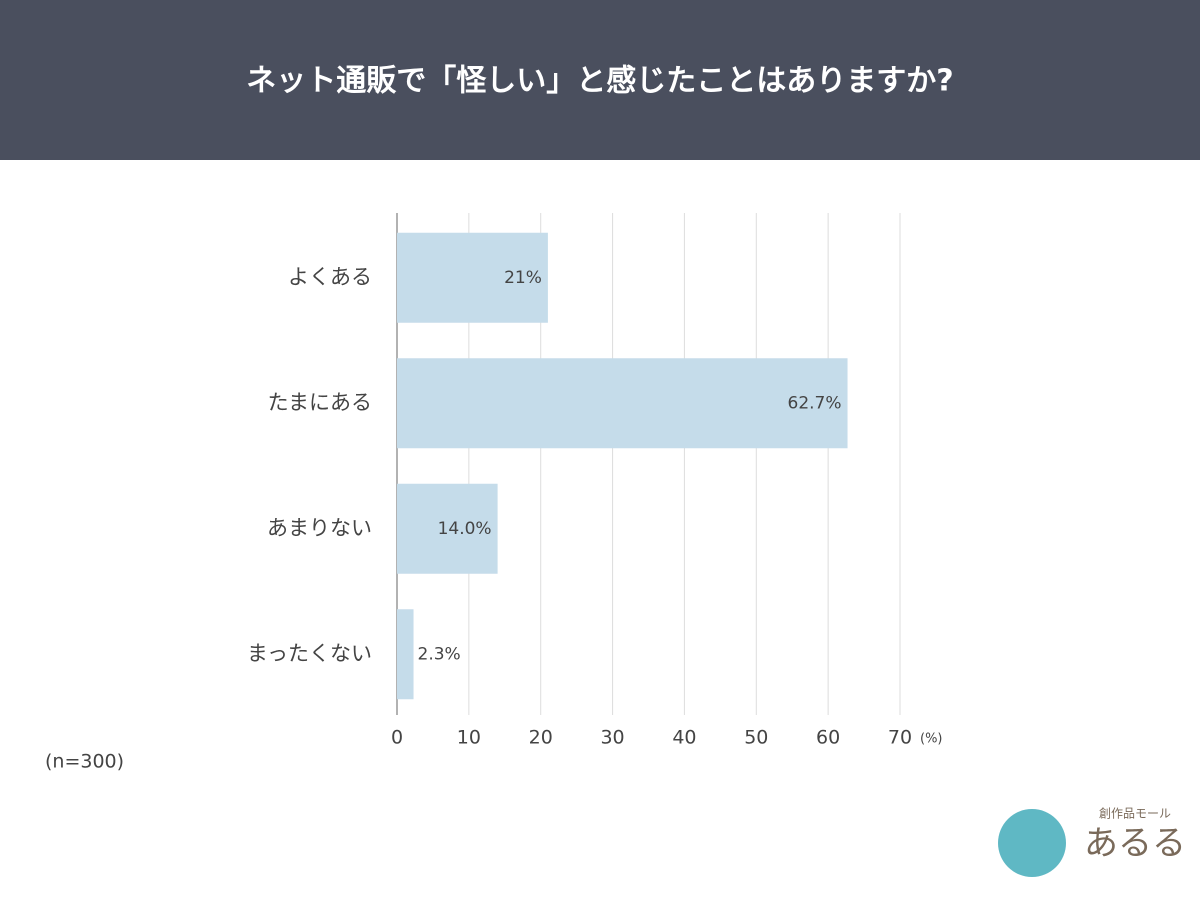 The height and width of the screenshot is (900, 1200). Describe the element at coordinates (828, 738) in the screenshot. I see `x-tick-label: 60` at that location.